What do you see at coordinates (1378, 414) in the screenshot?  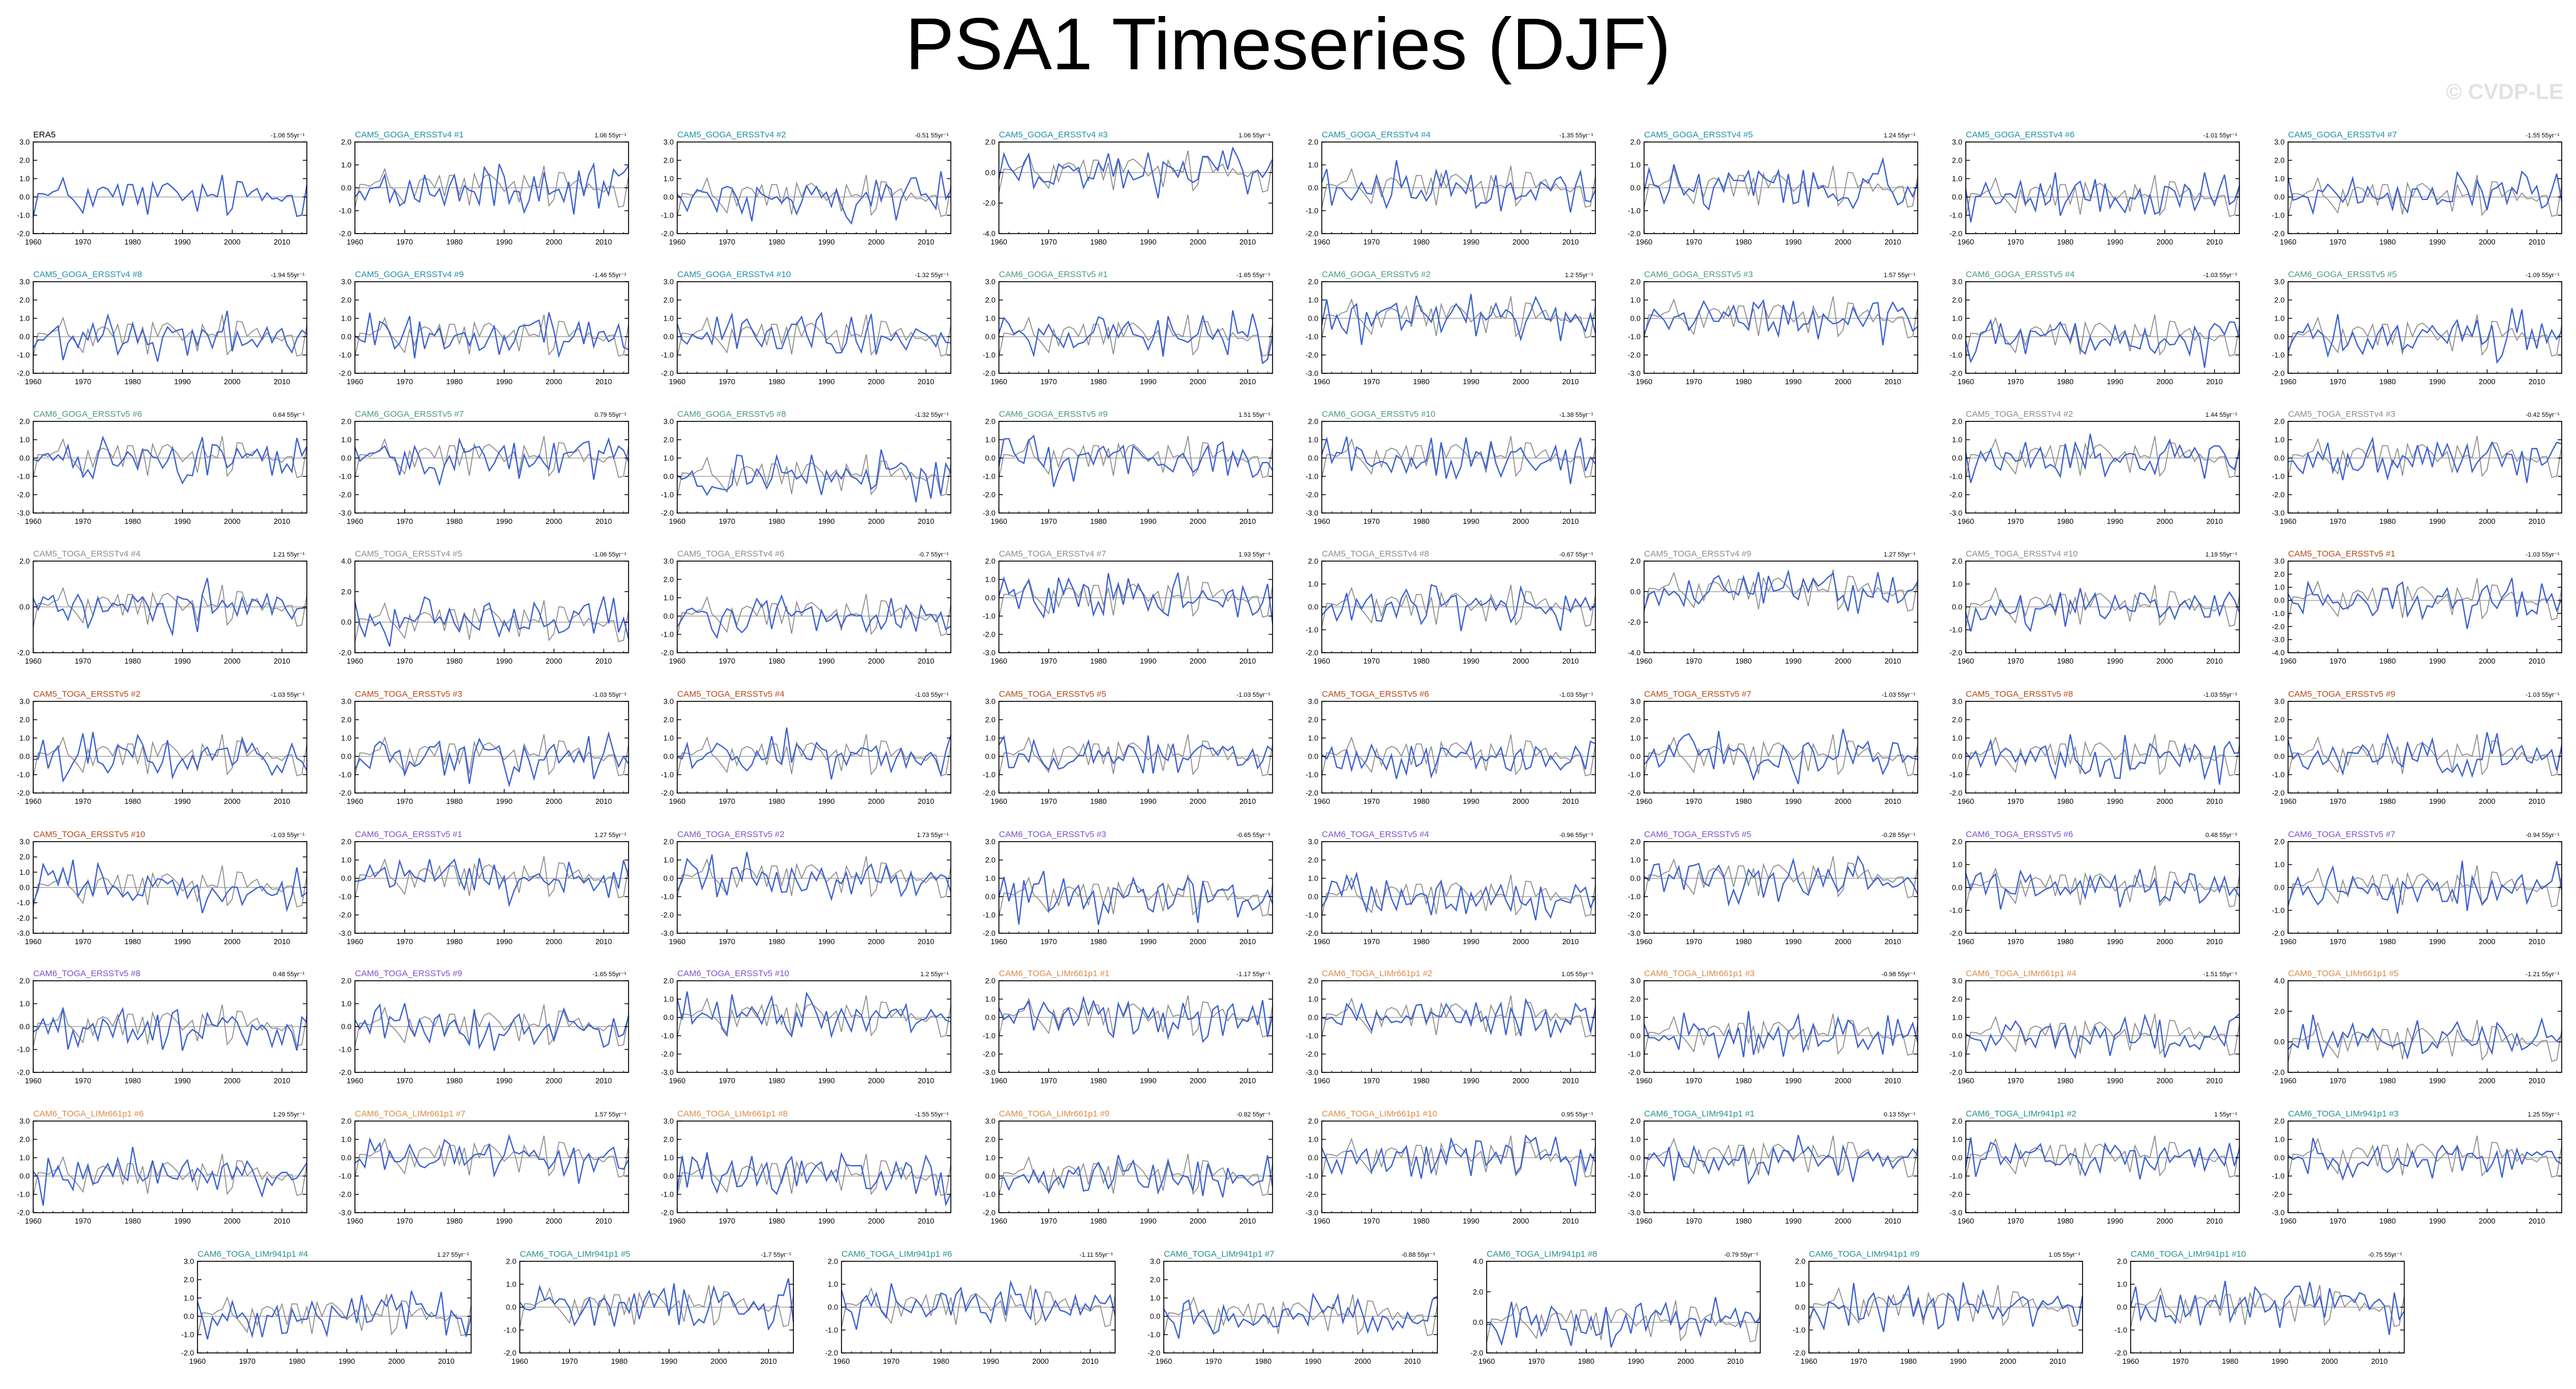 I see `panel-label: CAM6_GOGA_ERSSTv5 #10` at bounding box center [1378, 414].